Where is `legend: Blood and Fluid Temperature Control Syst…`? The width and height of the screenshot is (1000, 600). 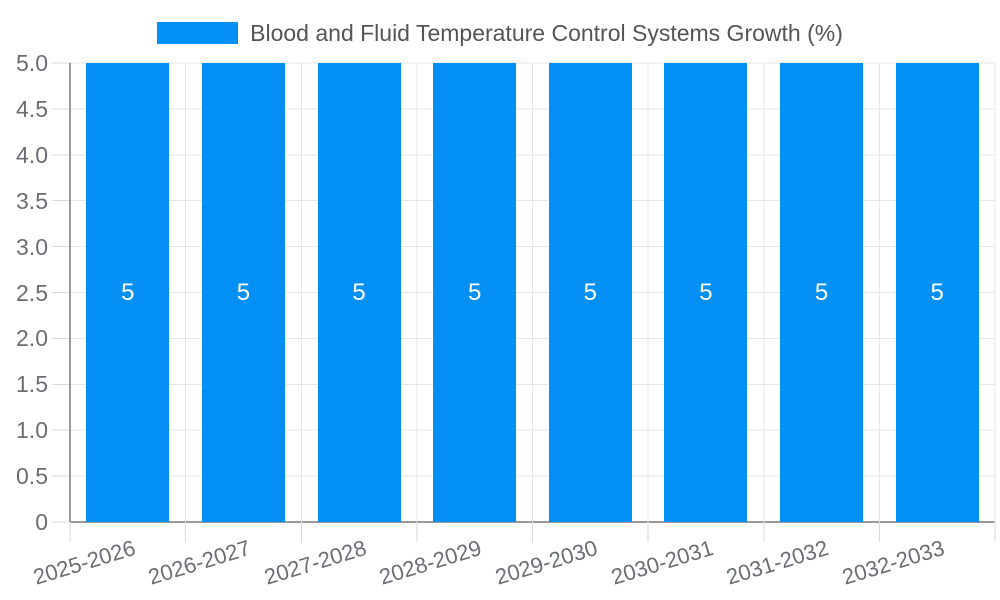 legend: Blood and Fluid Temperature Control Syst… is located at coordinates (500, 33).